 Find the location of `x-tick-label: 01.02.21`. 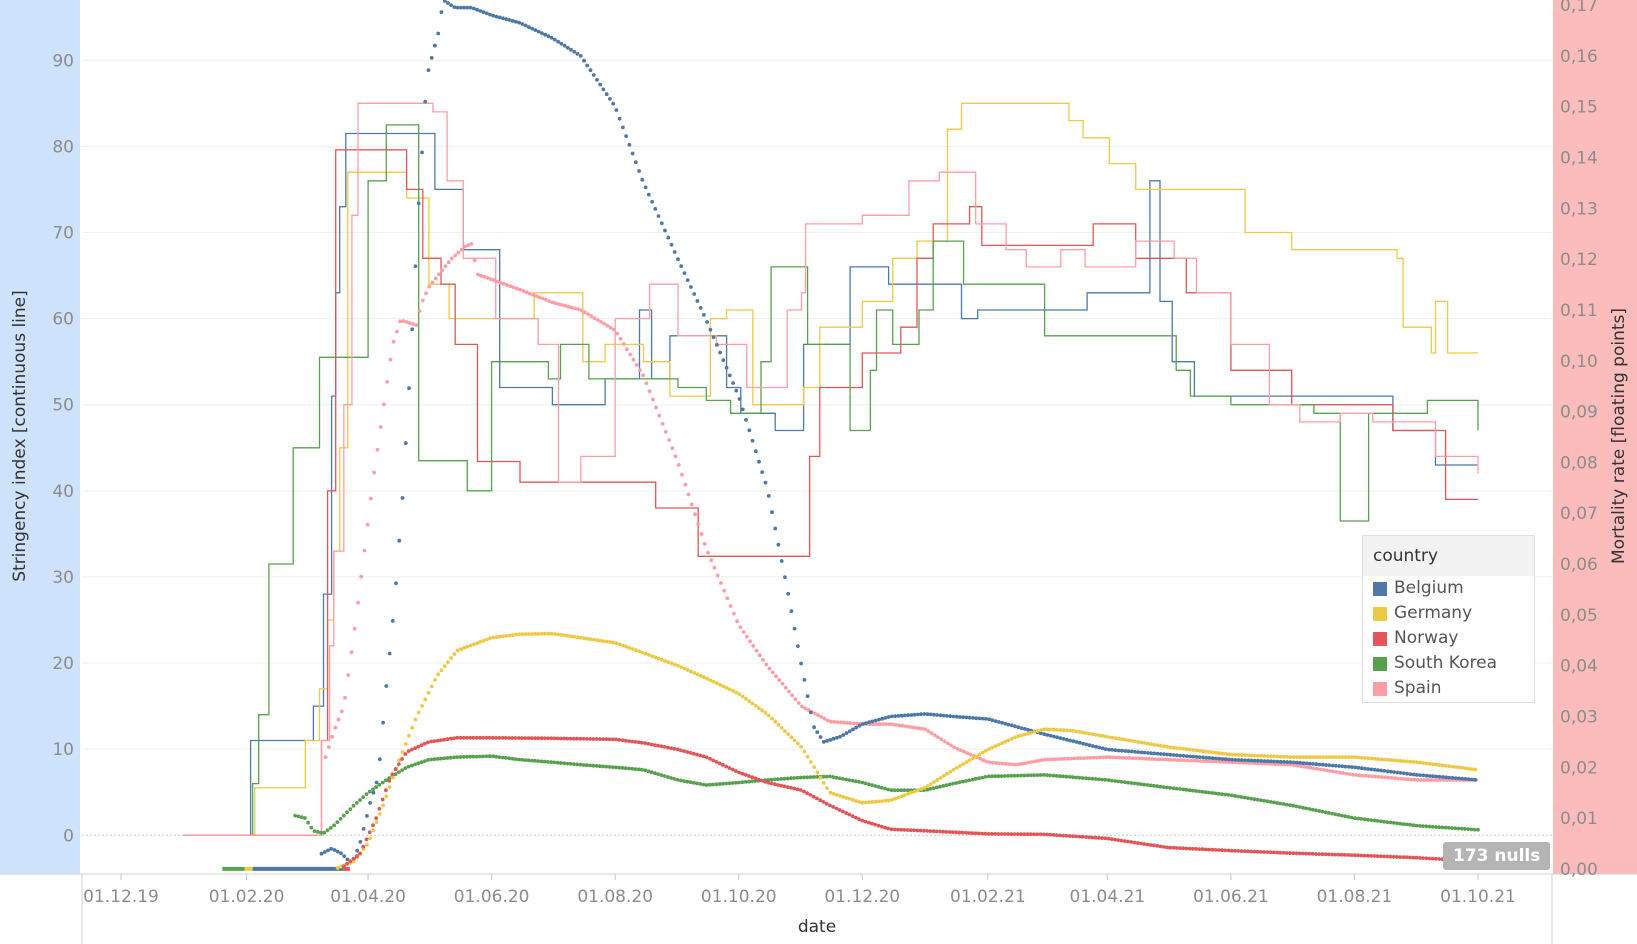

x-tick-label: 01.02.21 is located at coordinates (988, 897).